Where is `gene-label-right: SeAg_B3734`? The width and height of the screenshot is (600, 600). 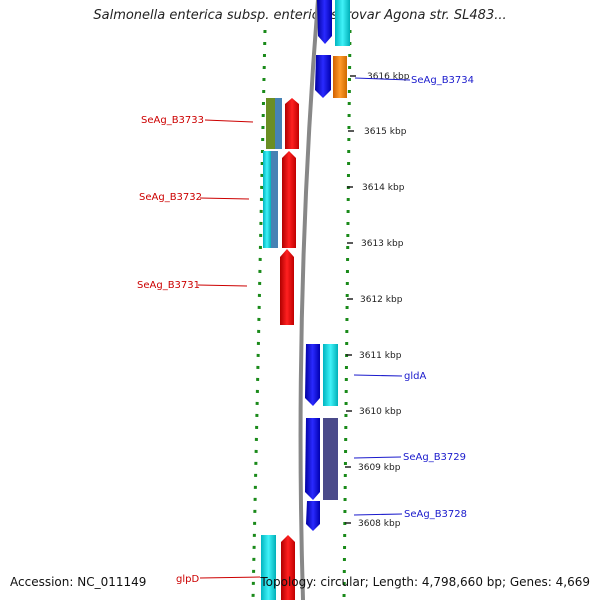 gene-label-right: SeAg_B3734 is located at coordinates (442, 80).